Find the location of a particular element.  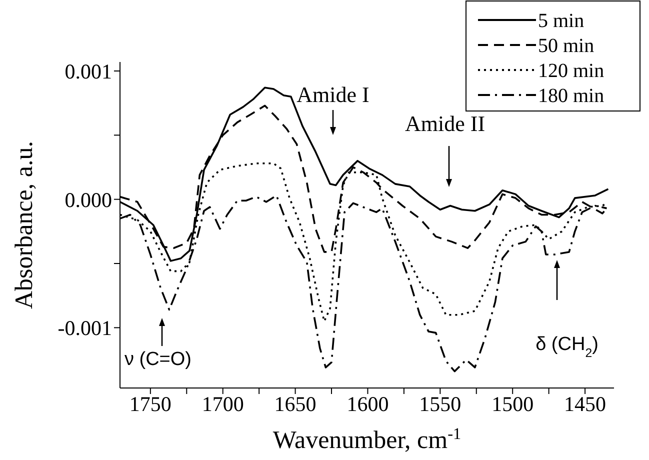

y-tick-label: 0.001 is located at coordinates (88, 71).